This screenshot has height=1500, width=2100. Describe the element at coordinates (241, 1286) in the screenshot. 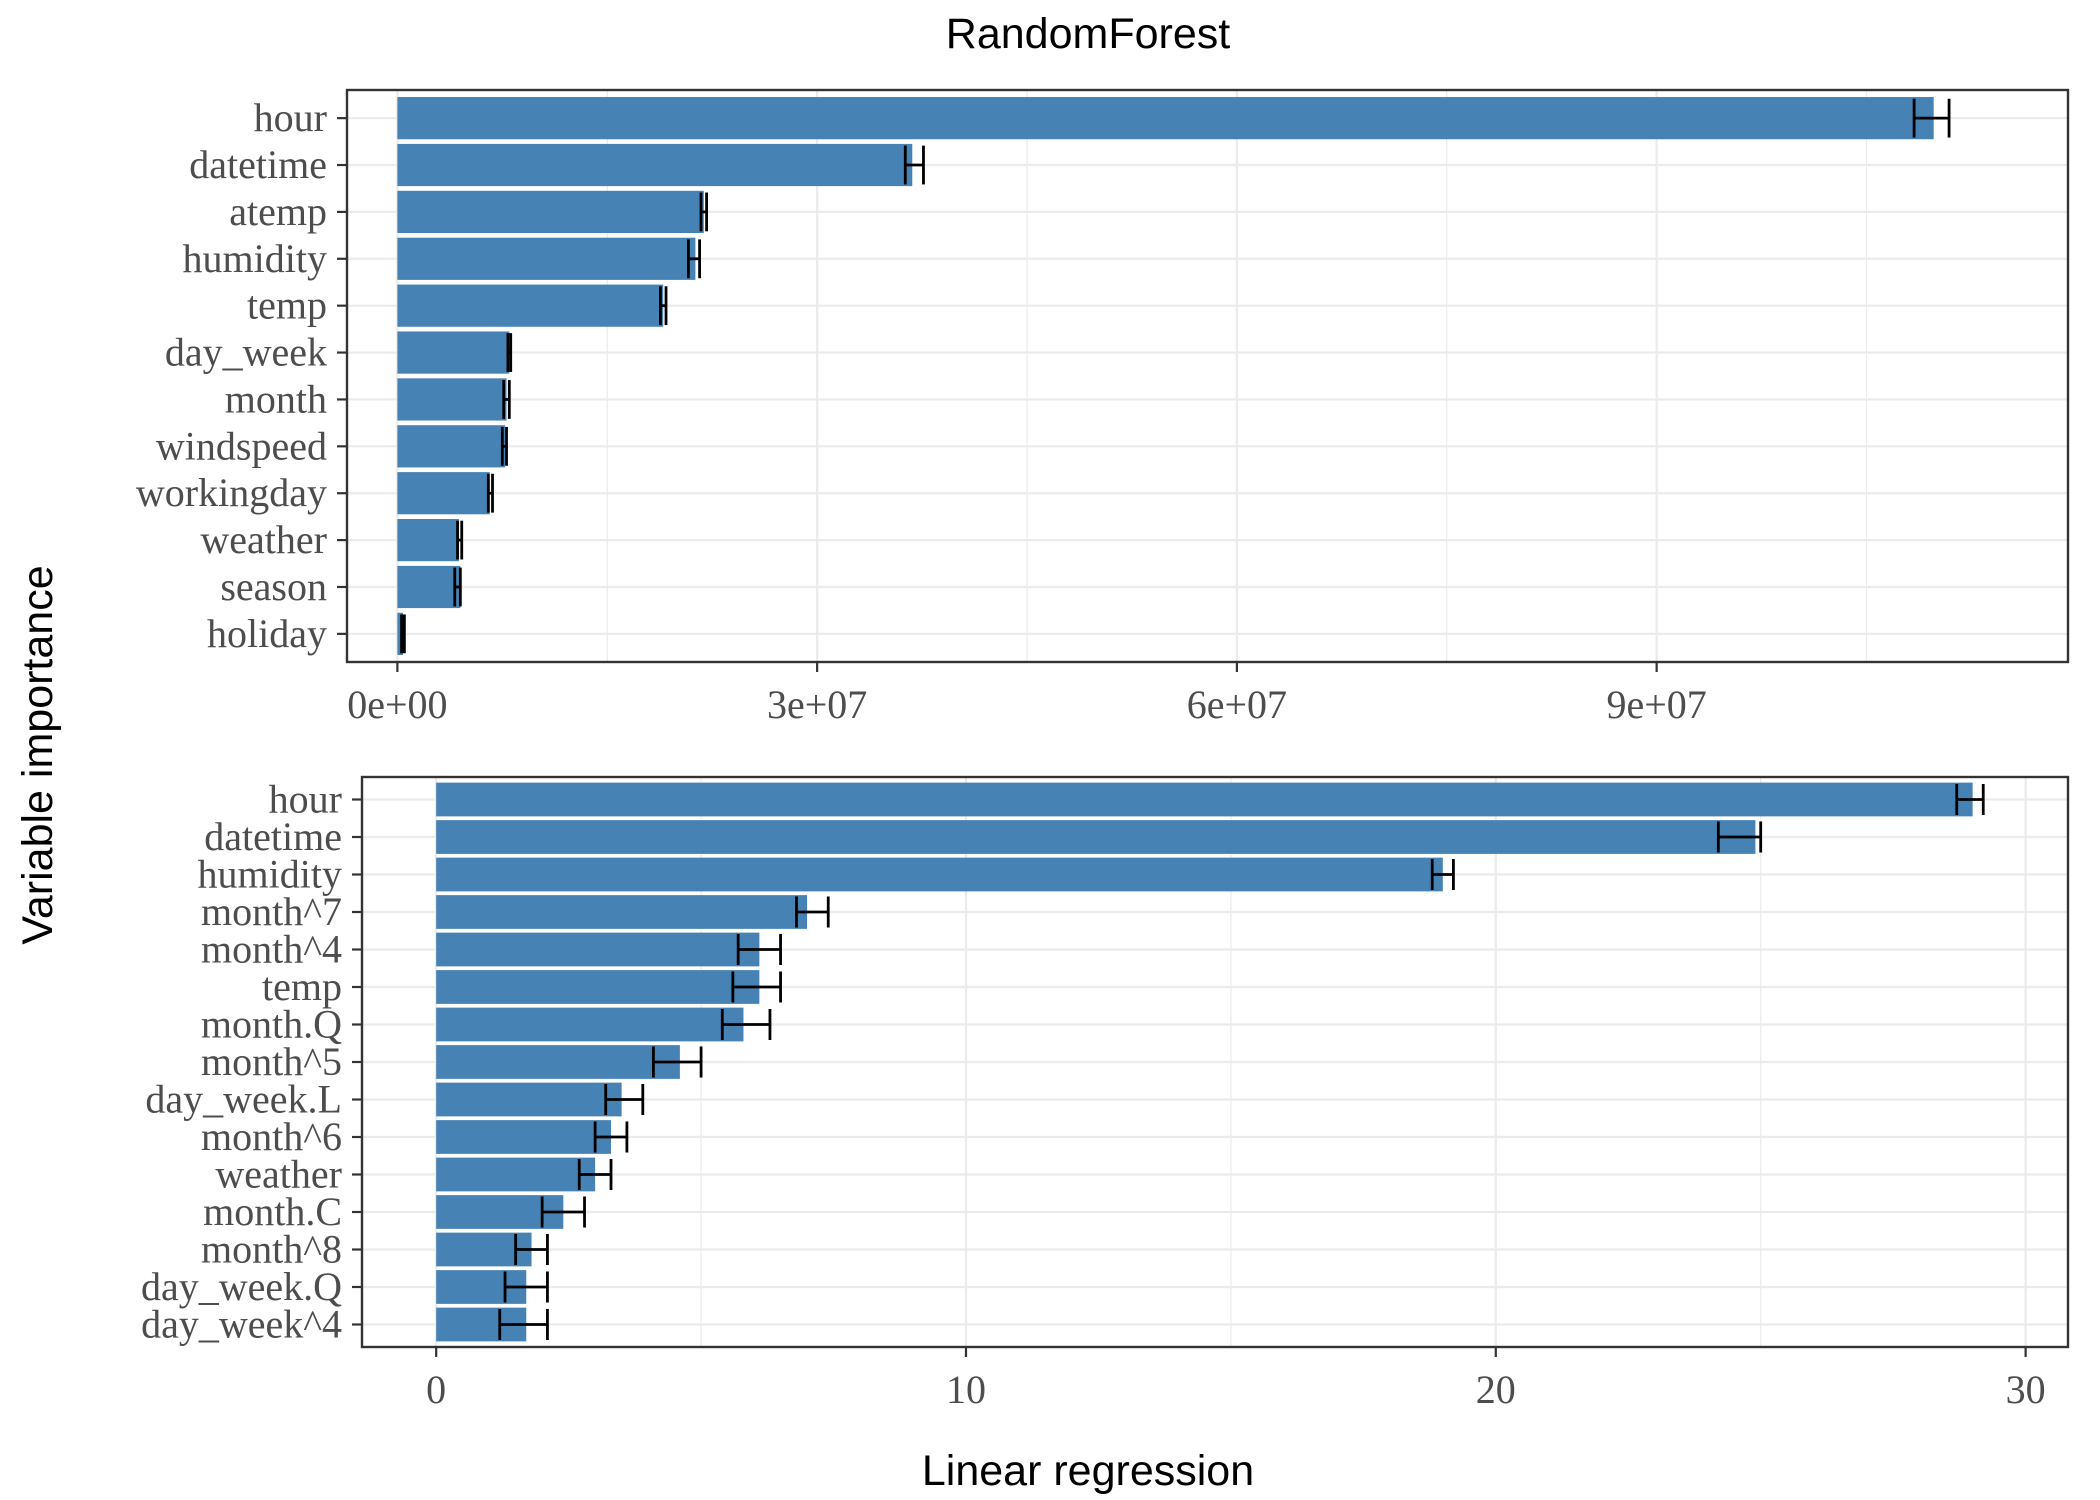

I see `y-tick-label-day-week-q: day_week.Q` at that location.